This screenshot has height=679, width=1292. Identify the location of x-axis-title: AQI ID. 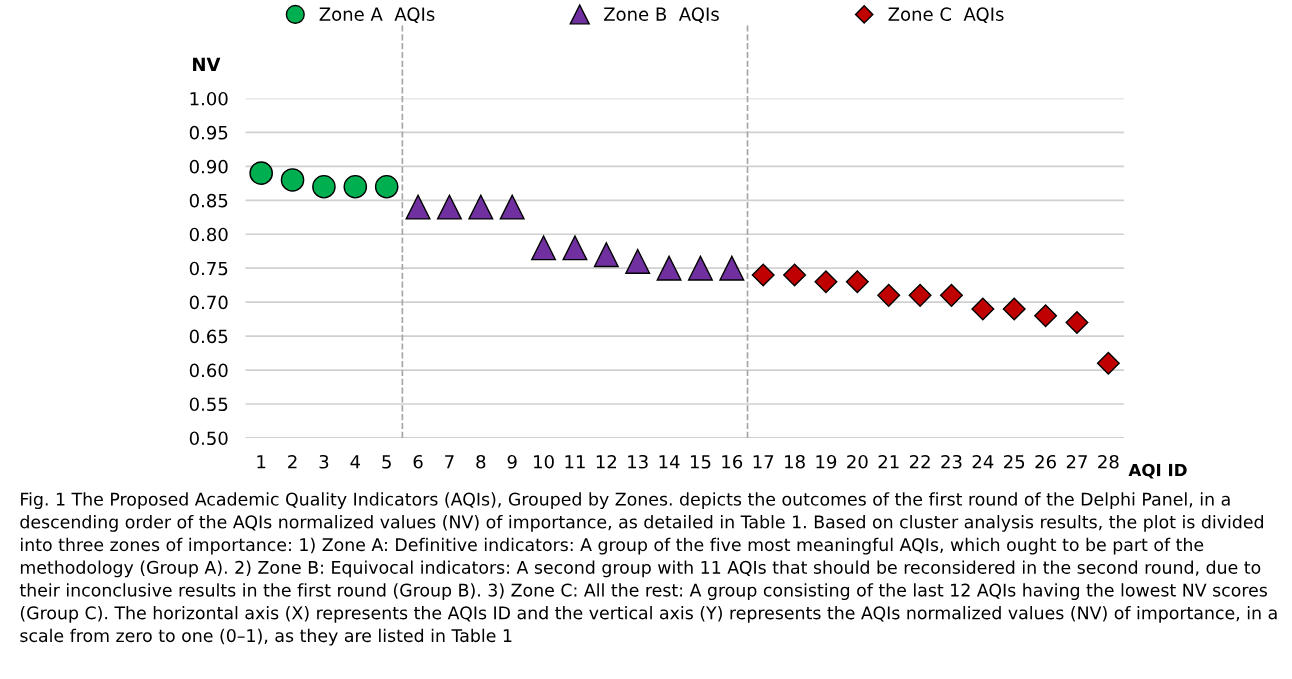
(1157, 471).